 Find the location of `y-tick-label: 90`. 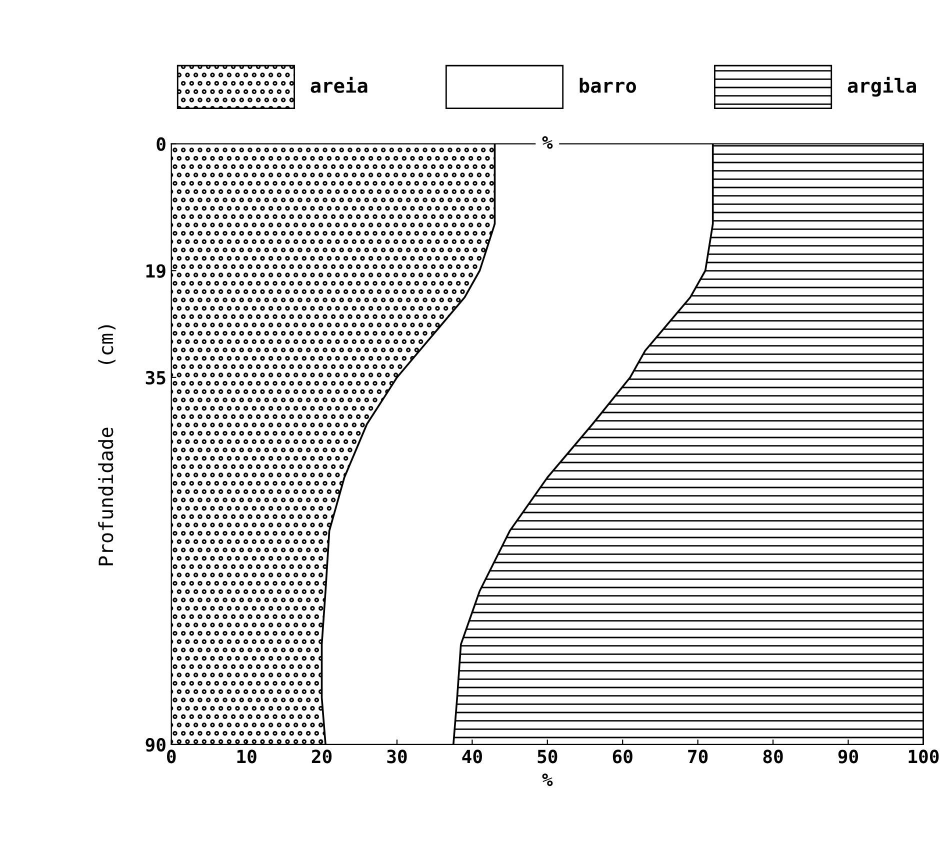

y-tick-label: 90 is located at coordinates (156, 745).